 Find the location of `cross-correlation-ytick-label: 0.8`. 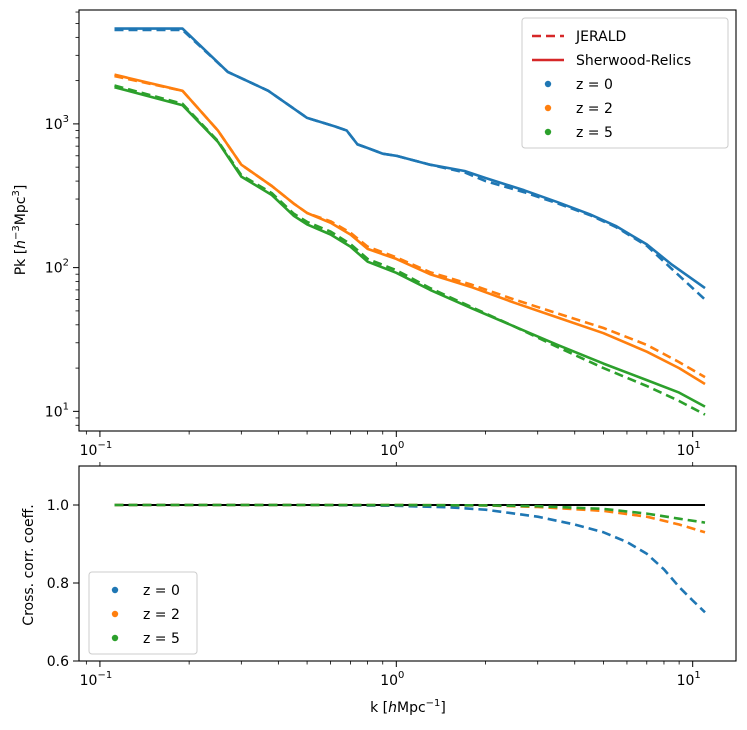

cross-correlation-ytick-label: 0.8 is located at coordinates (58, 584).